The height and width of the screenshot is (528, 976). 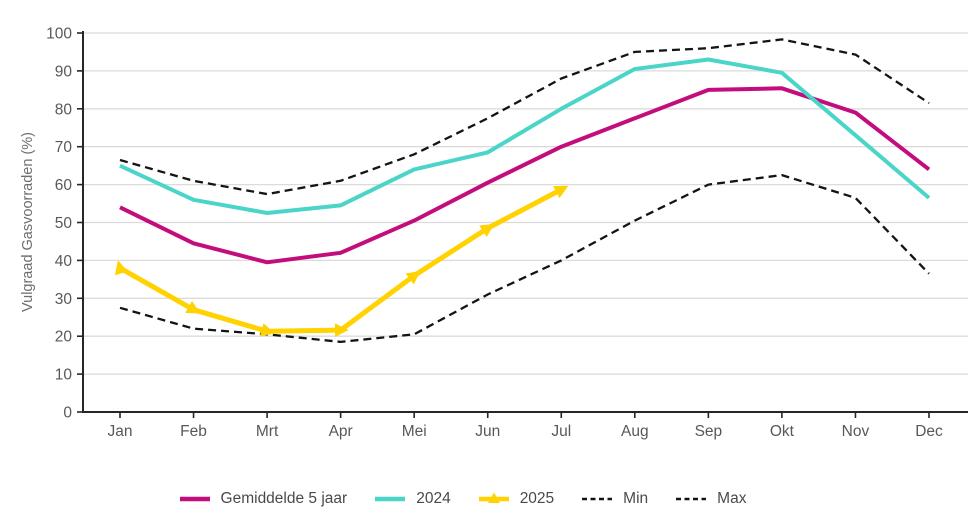 I want to click on legend-swatch-min, so click(x=597, y=499).